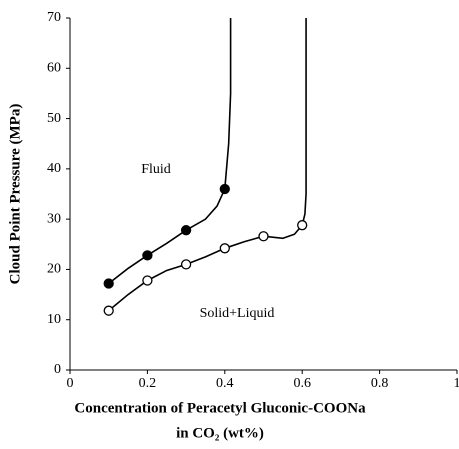 The image size is (459, 449). What do you see at coordinates (225, 383) in the screenshot?
I see `x-tick-label: 0.4` at bounding box center [225, 383].